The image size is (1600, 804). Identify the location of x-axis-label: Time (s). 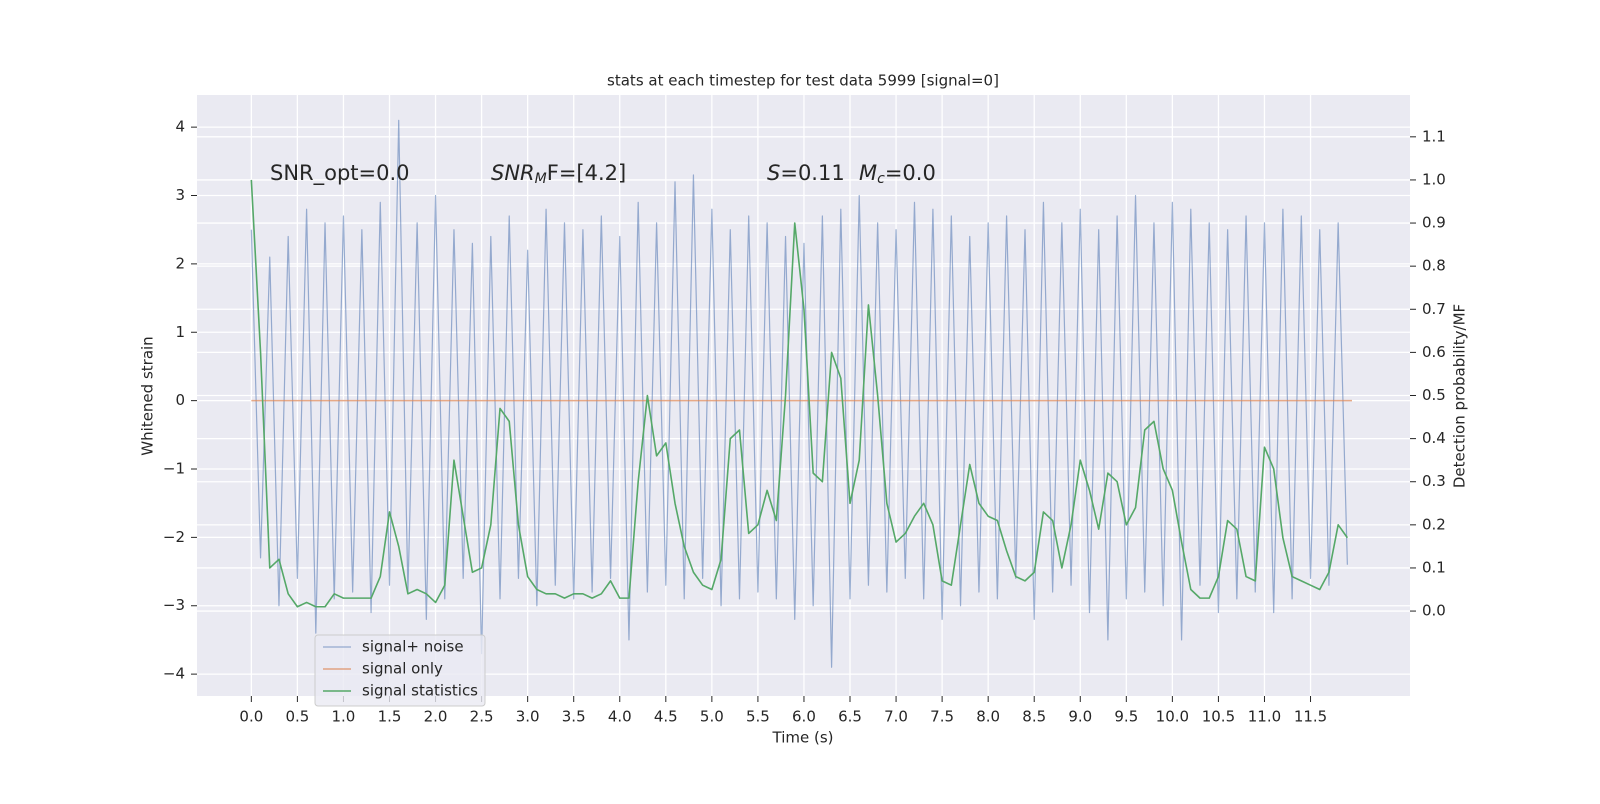
(803, 738).